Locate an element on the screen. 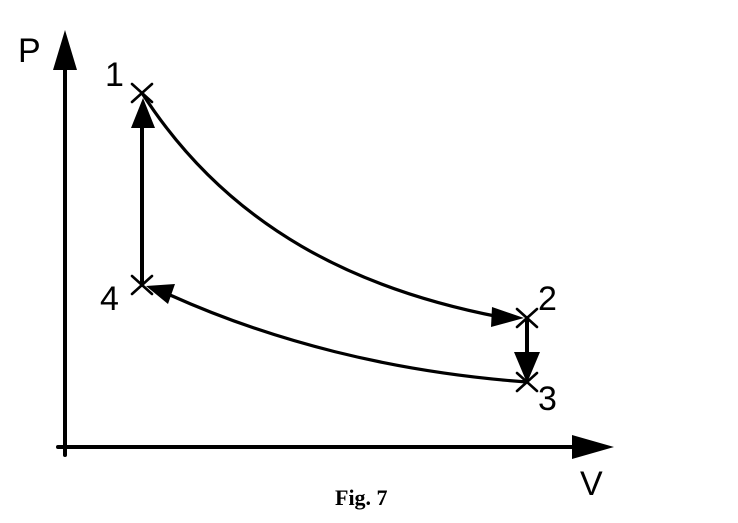 The image size is (738, 523). point-2-marker is located at coordinates (527, 318).